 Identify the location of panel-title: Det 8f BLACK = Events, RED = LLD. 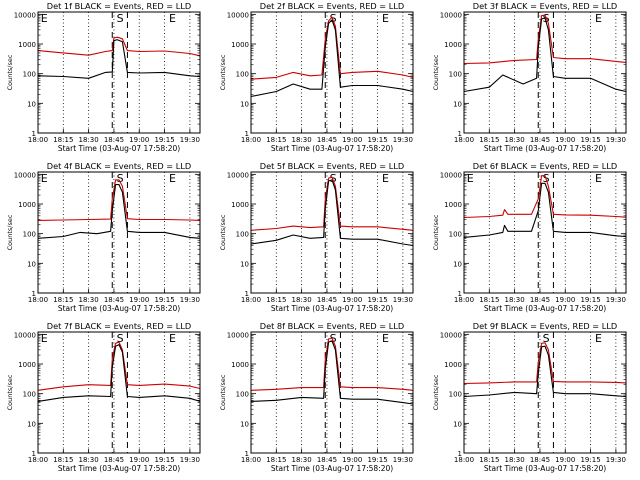
(332, 326).